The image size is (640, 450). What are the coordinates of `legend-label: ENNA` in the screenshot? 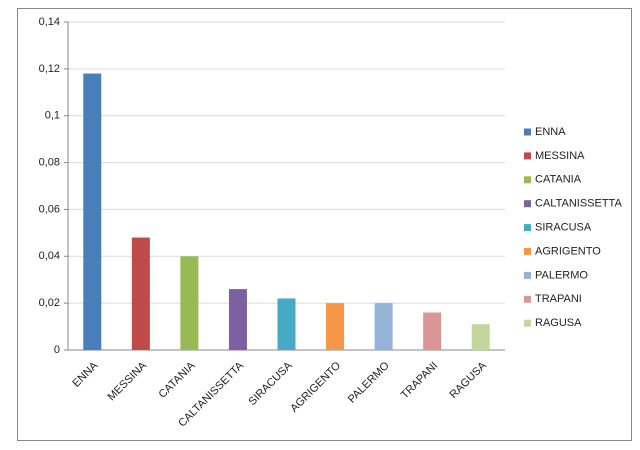 It's located at (550, 132).